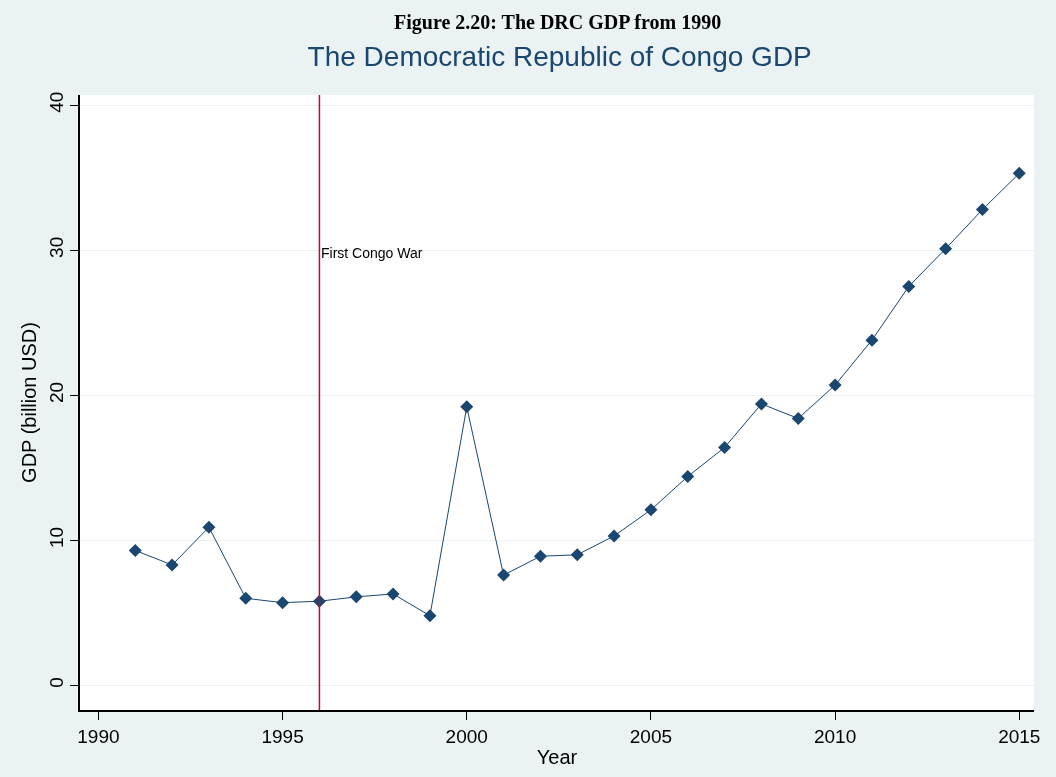  I want to click on y-tick-label: 30, so click(56, 247).